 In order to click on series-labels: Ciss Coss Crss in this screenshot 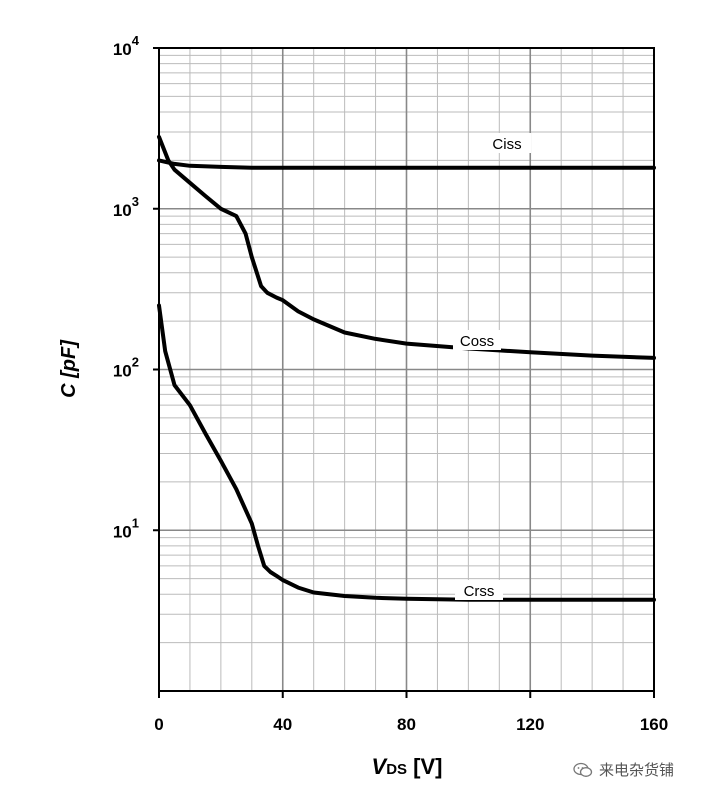, I will do `click(492, 366)`.